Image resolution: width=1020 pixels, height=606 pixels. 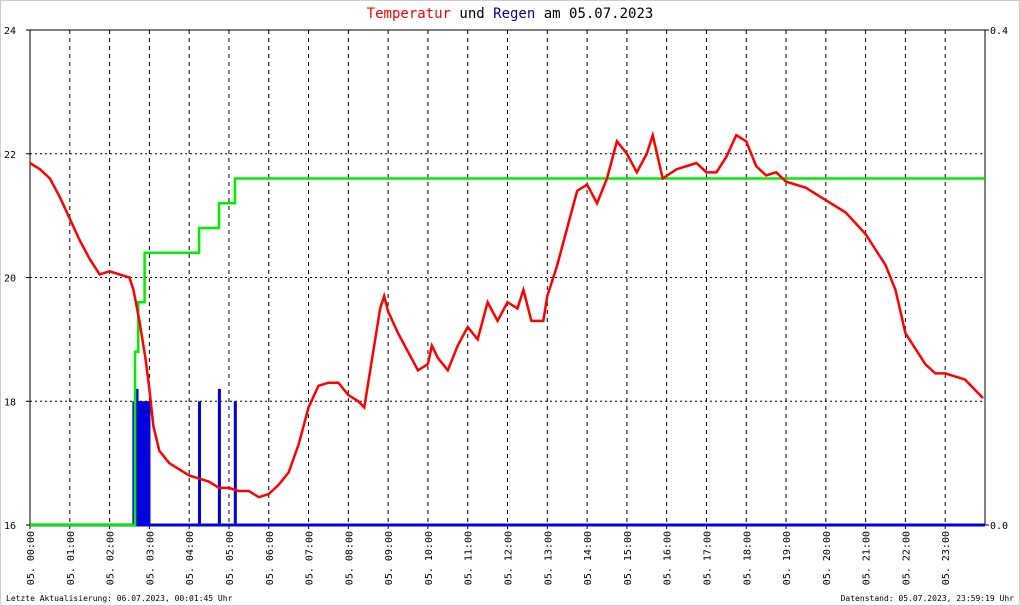 What do you see at coordinates (31, 558) in the screenshot?
I see `x-tick-label: 05. 00:00` at bounding box center [31, 558].